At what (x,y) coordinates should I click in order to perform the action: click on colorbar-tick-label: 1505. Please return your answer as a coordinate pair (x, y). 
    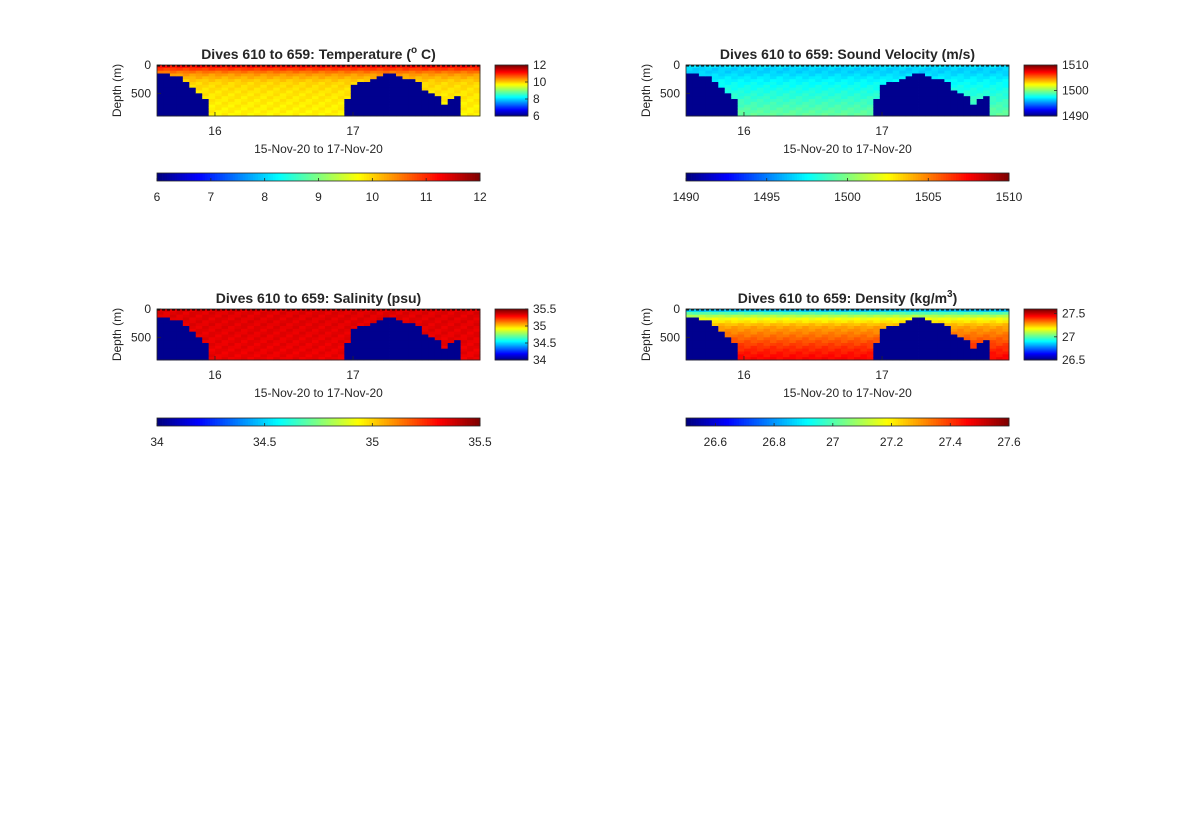
    Looking at the image, I should click on (928, 197).